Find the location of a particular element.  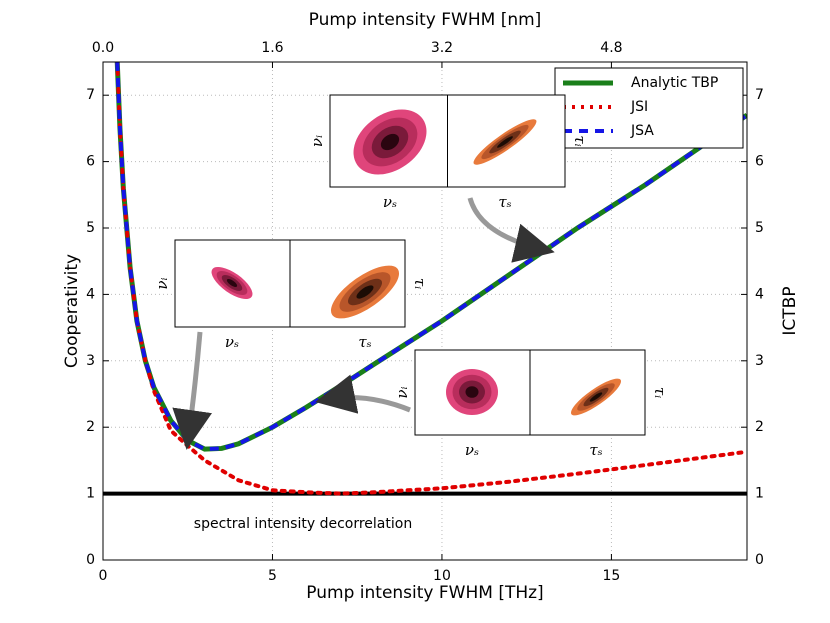

y2-tick-label: 5 is located at coordinates (759, 228).